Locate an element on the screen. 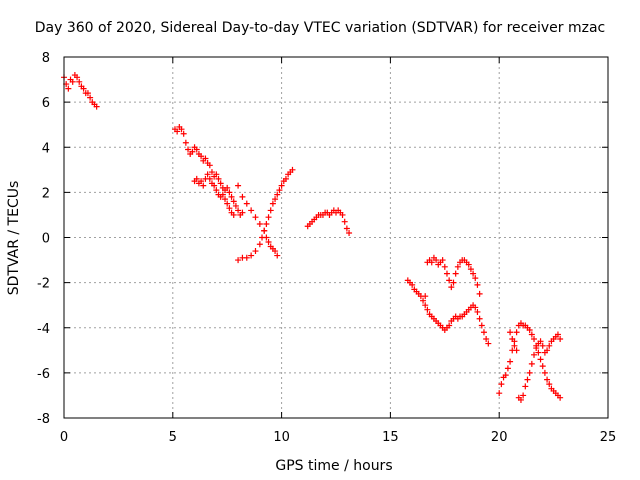  y-tick-label: 6 is located at coordinates (46, 103).